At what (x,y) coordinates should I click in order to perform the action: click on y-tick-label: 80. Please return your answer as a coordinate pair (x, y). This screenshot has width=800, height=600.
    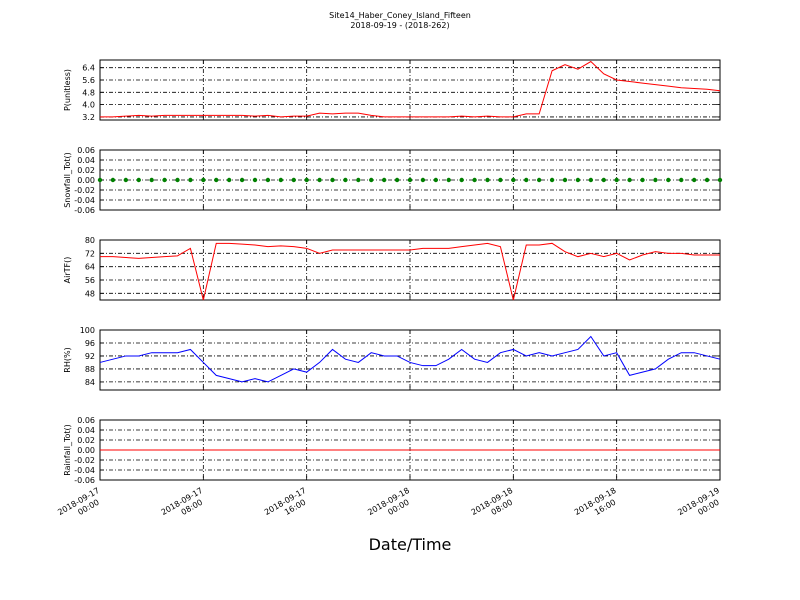
    Looking at the image, I should click on (90, 240).